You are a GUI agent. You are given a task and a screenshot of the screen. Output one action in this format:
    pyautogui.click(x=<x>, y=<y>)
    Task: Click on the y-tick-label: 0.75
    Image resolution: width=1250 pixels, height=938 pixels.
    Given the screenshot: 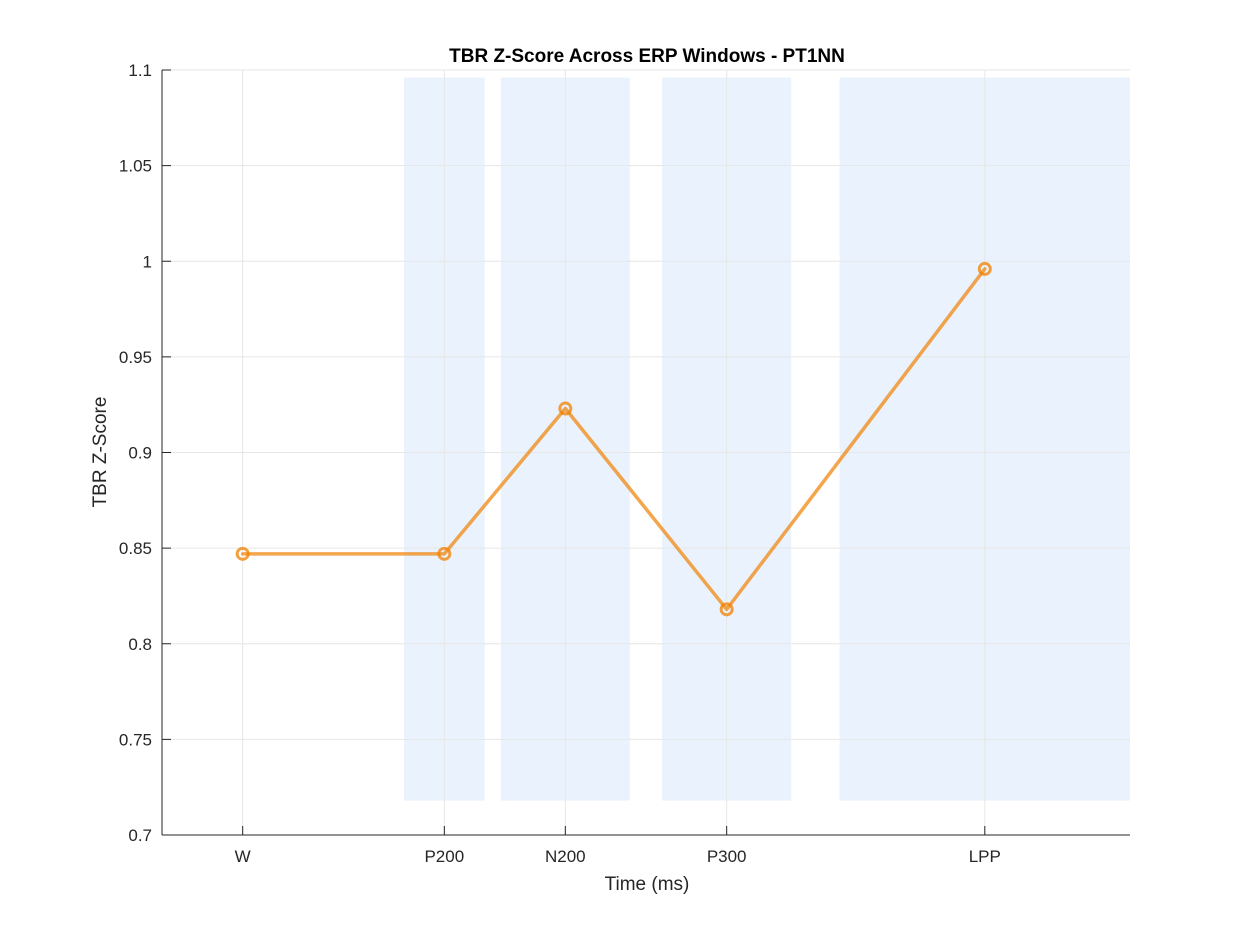 What is the action you would take?
    pyautogui.click(x=135, y=739)
    